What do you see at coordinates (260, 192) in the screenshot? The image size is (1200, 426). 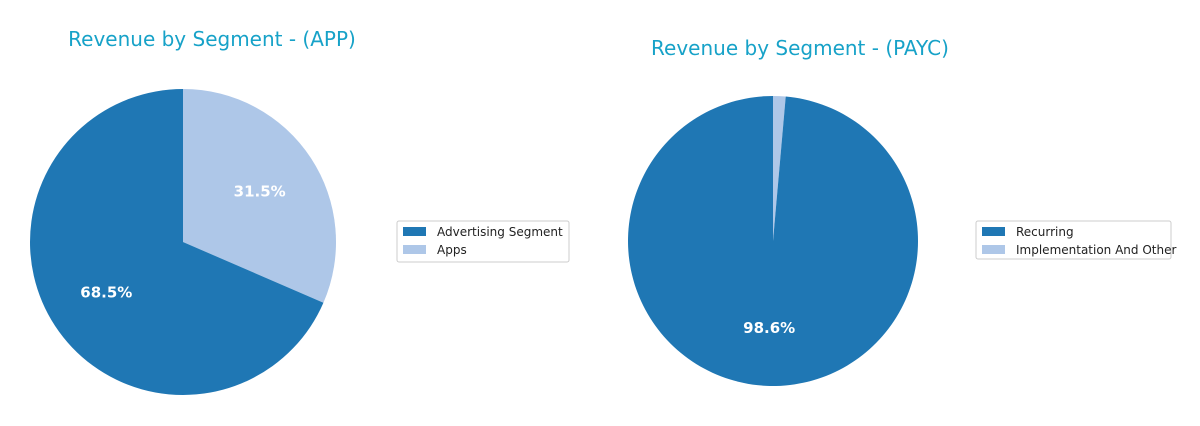 I see `pie-label-apps: 31.5%` at bounding box center [260, 192].